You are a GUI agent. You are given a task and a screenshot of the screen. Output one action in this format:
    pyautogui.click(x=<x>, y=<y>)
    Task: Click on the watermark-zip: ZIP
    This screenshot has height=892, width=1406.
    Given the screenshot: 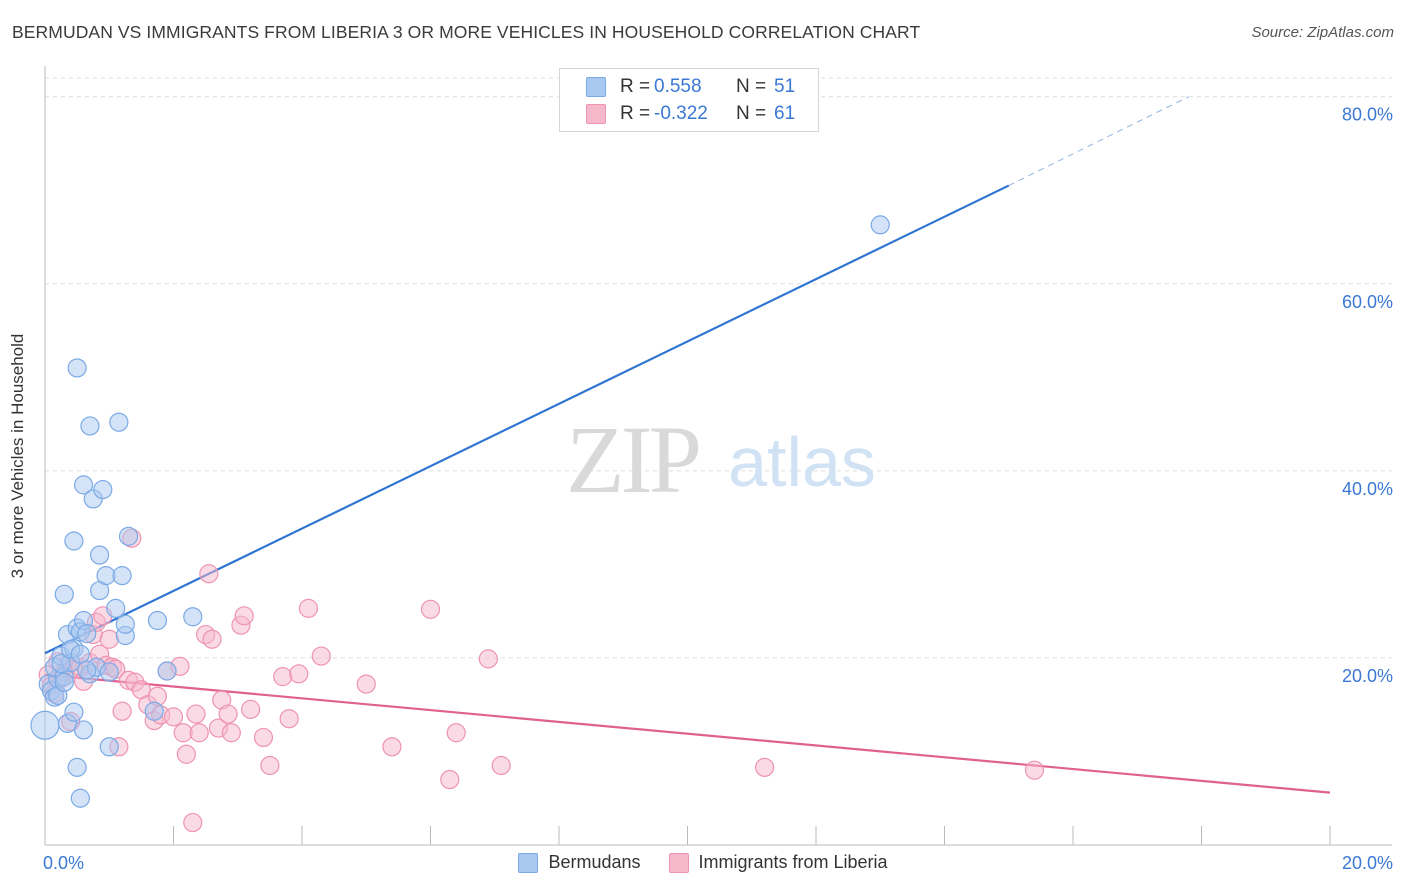 What is the action you would take?
    pyautogui.click(x=632, y=459)
    